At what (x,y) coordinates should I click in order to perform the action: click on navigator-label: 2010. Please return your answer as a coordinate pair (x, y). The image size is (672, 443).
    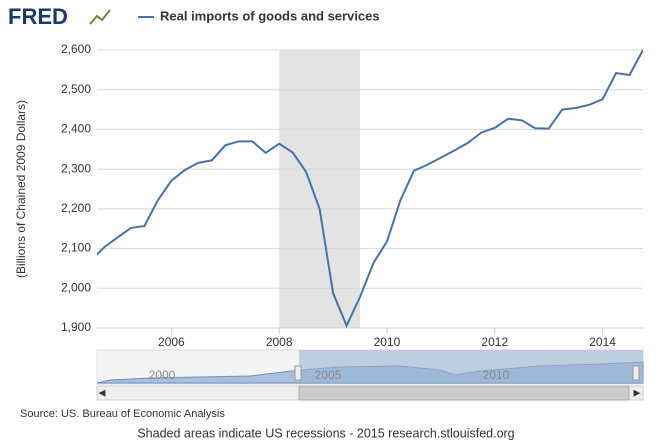
    Looking at the image, I should click on (496, 375).